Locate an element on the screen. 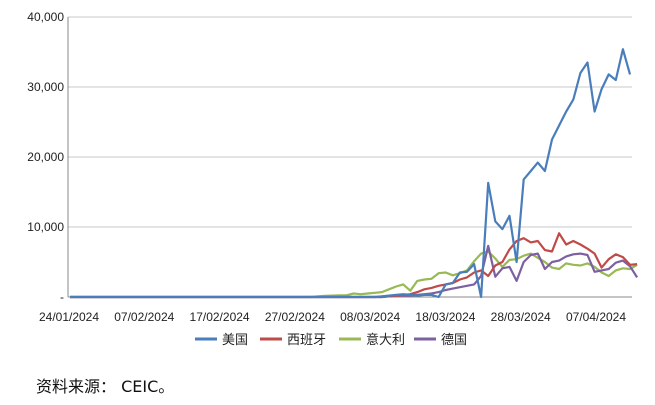 This screenshot has height=405, width=655. y-axis-ticks: - 10,000 20,000 30,000 40,000 is located at coordinates (45, 157).